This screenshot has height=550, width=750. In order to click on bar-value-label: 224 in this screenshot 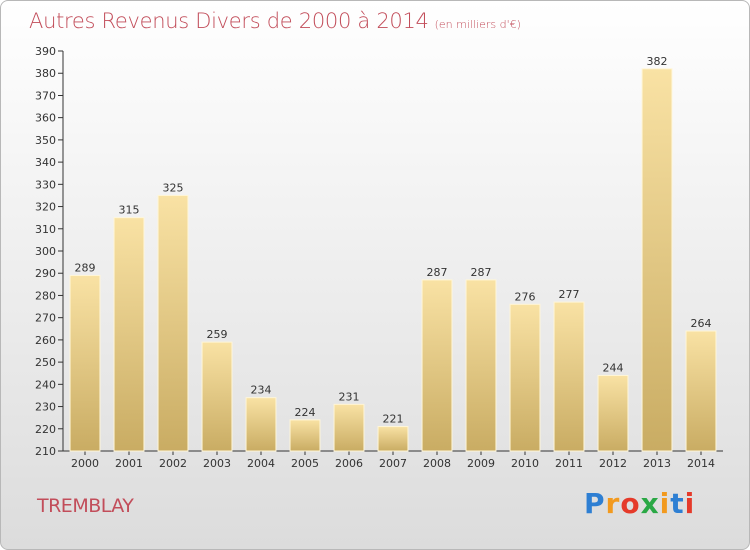, I will do `click(305, 412)`.